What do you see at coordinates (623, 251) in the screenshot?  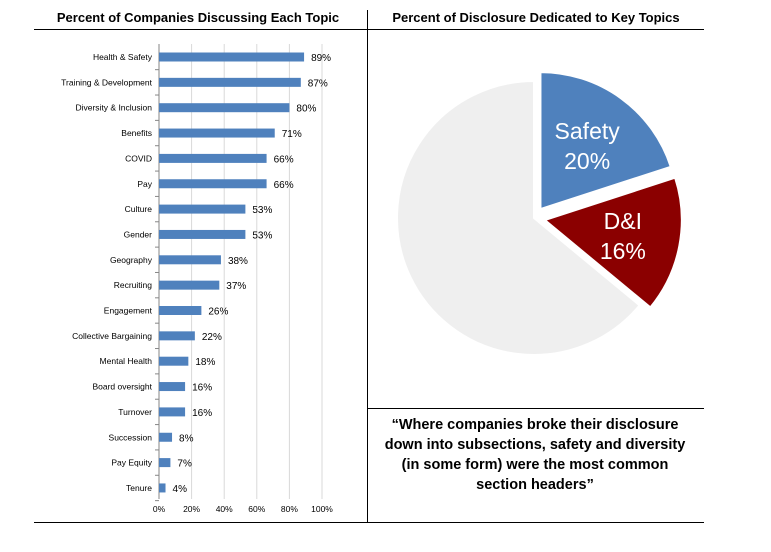 I see `pie-slice-value-label: 16%` at bounding box center [623, 251].